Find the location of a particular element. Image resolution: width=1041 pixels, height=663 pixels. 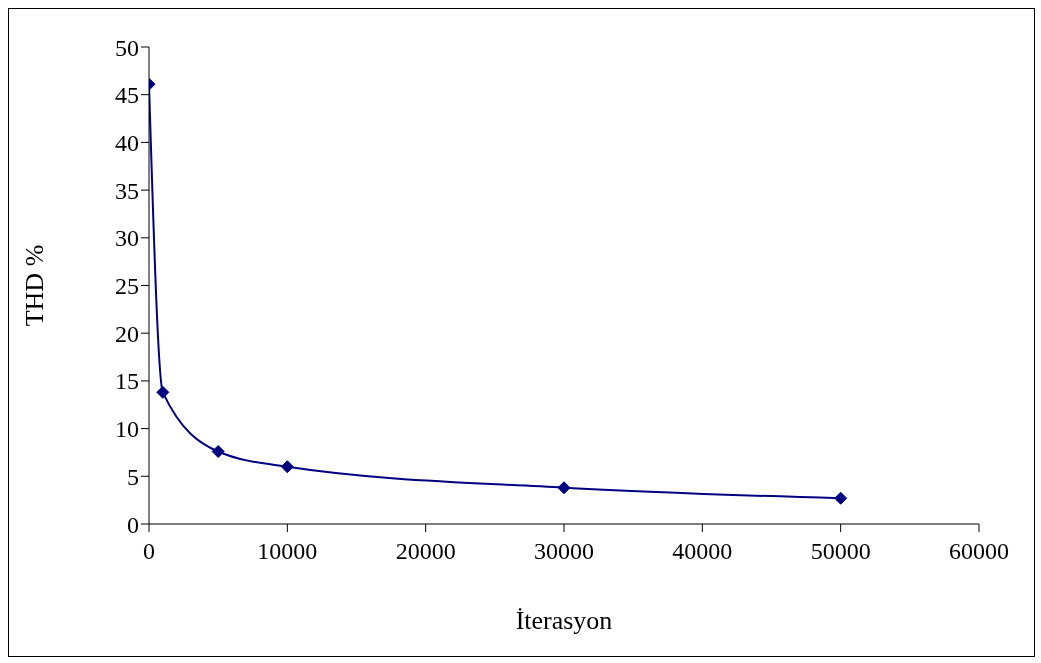

y-tick-label: 40 is located at coordinates (127, 142).